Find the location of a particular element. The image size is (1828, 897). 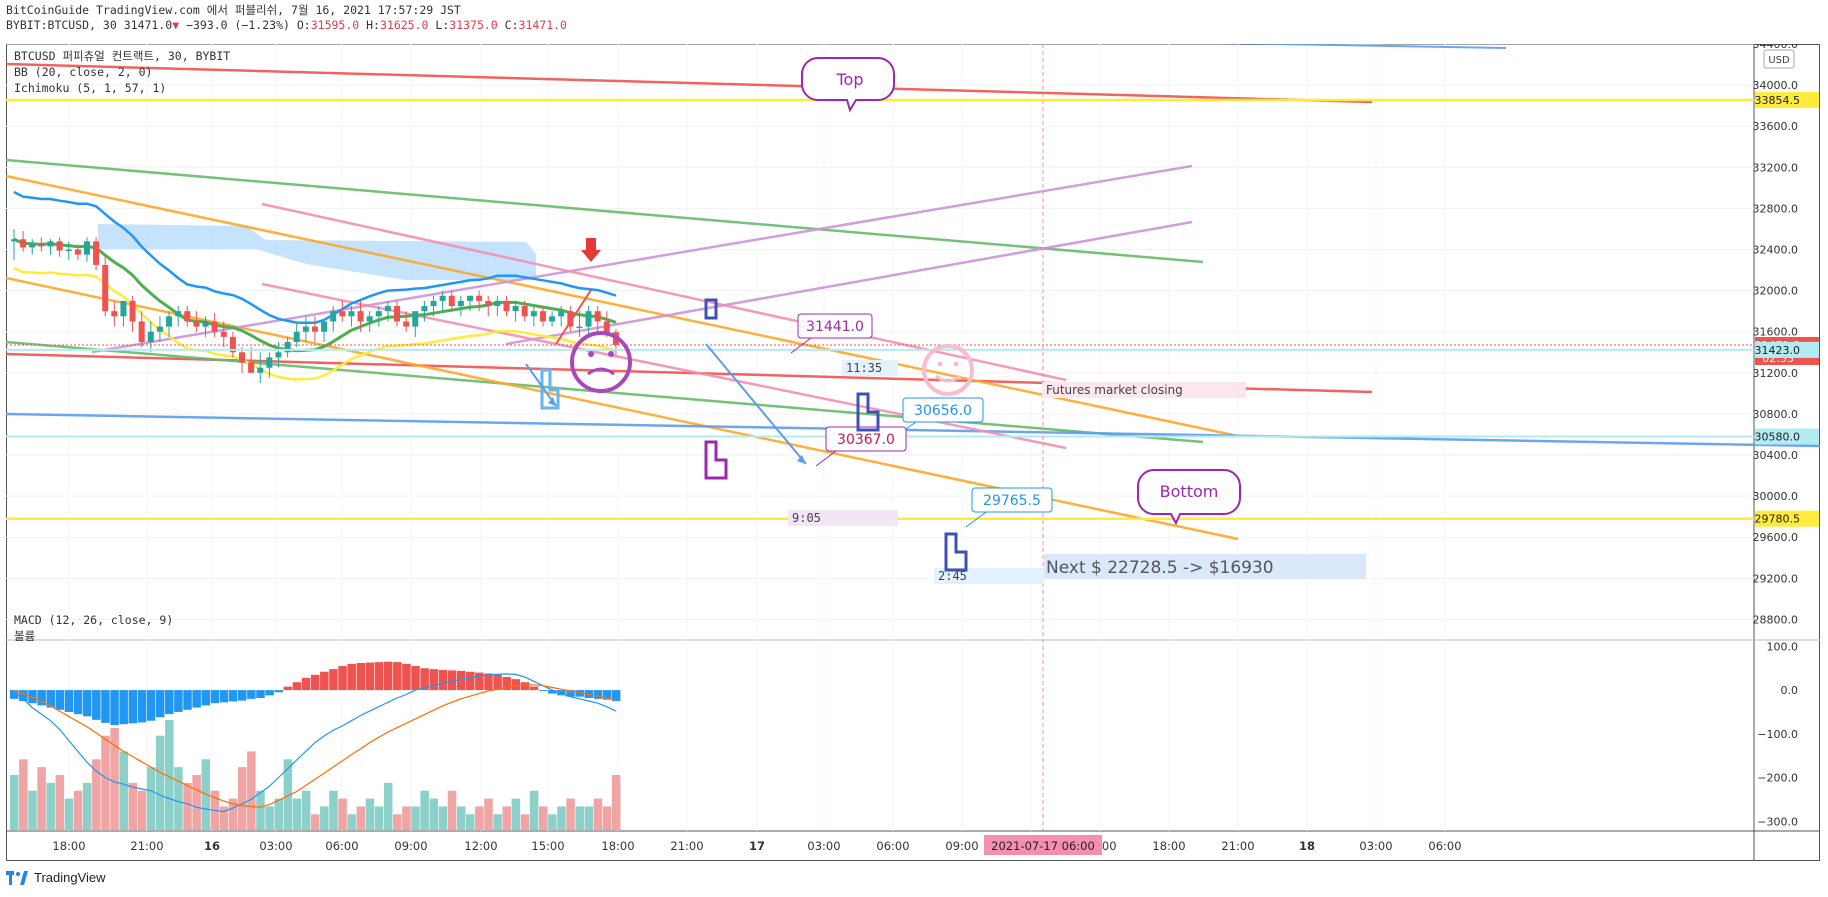

smiley-purple-icon is located at coordinates (601, 362).